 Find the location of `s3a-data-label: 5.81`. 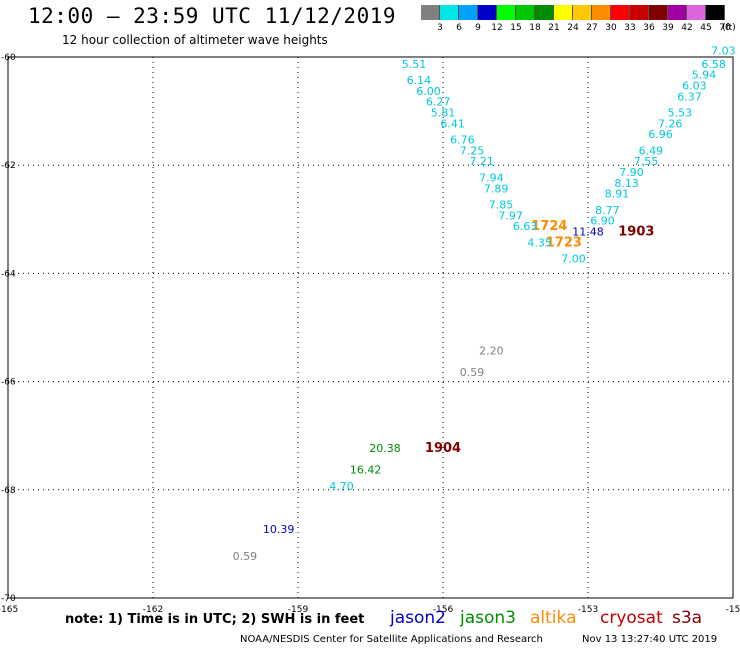

s3a-data-label: 5.81 is located at coordinates (443, 113).